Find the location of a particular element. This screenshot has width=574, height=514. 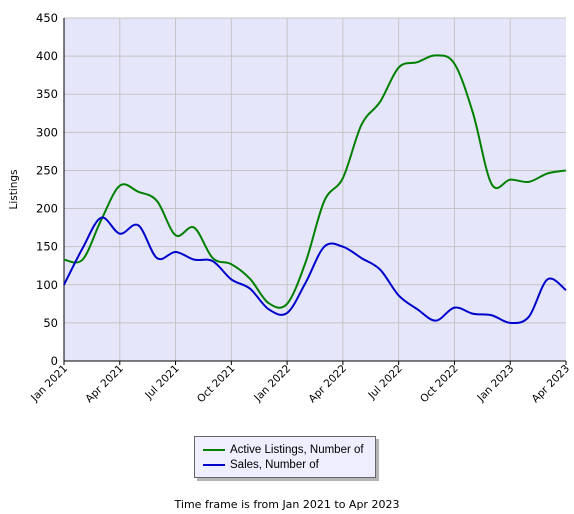

y-tick-label: 0 is located at coordinates (54, 361).